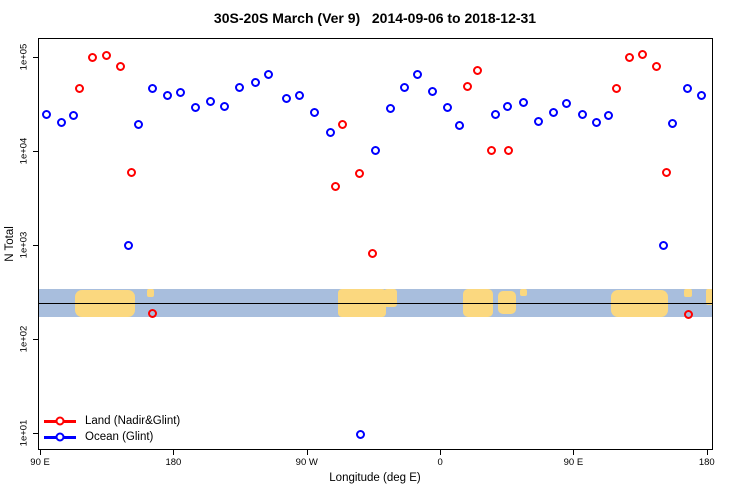 This screenshot has width=750, height=500. What do you see at coordinates (523, 293) in the screenshot?
I see `land-shape-islets` at bounding box center [523, 293].